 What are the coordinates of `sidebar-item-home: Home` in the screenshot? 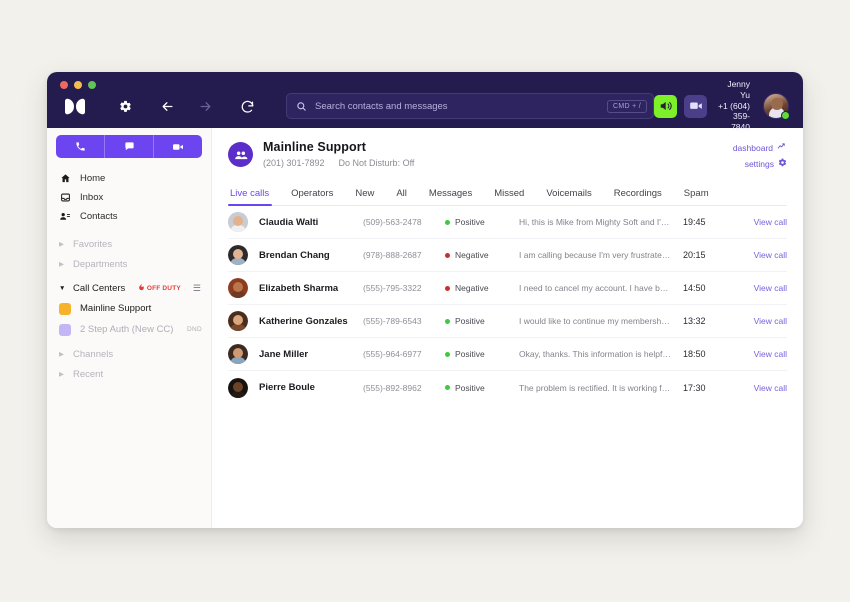 It's located at (129, 178).